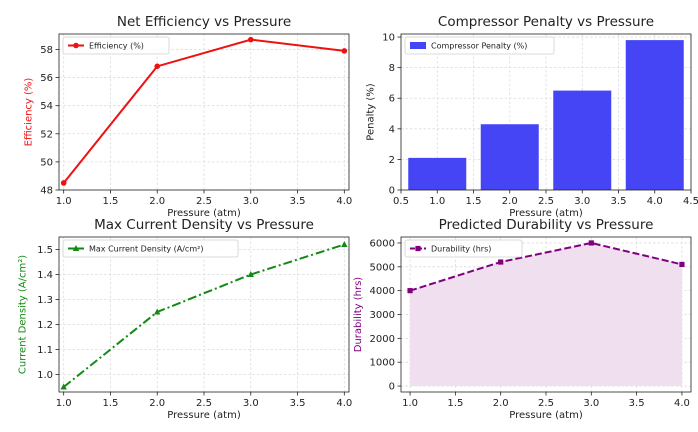 This screenshot has width=698, height=432. What do you see at coordinates (45, 350) in the screenshot?
I see `y-tick-label: 1.1` at bounding box center [45, 350].